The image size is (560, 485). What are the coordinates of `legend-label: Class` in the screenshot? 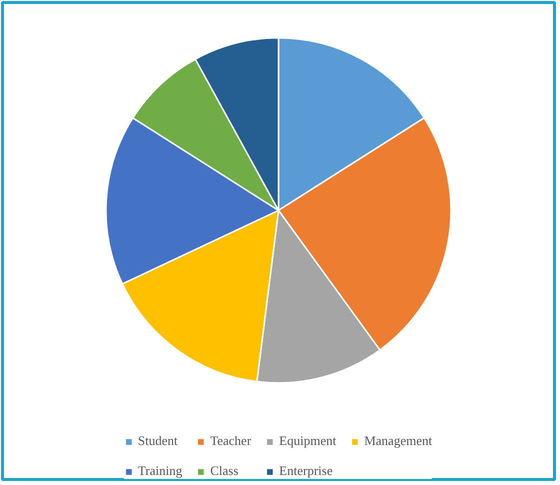 It's located at (224, 471).